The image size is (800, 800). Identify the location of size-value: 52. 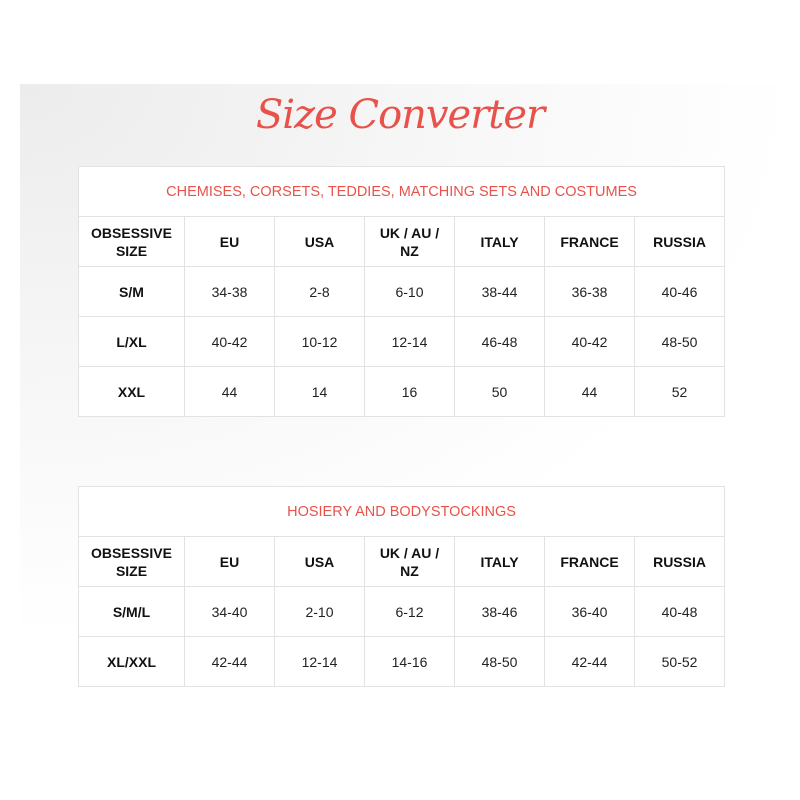
(679, 391).